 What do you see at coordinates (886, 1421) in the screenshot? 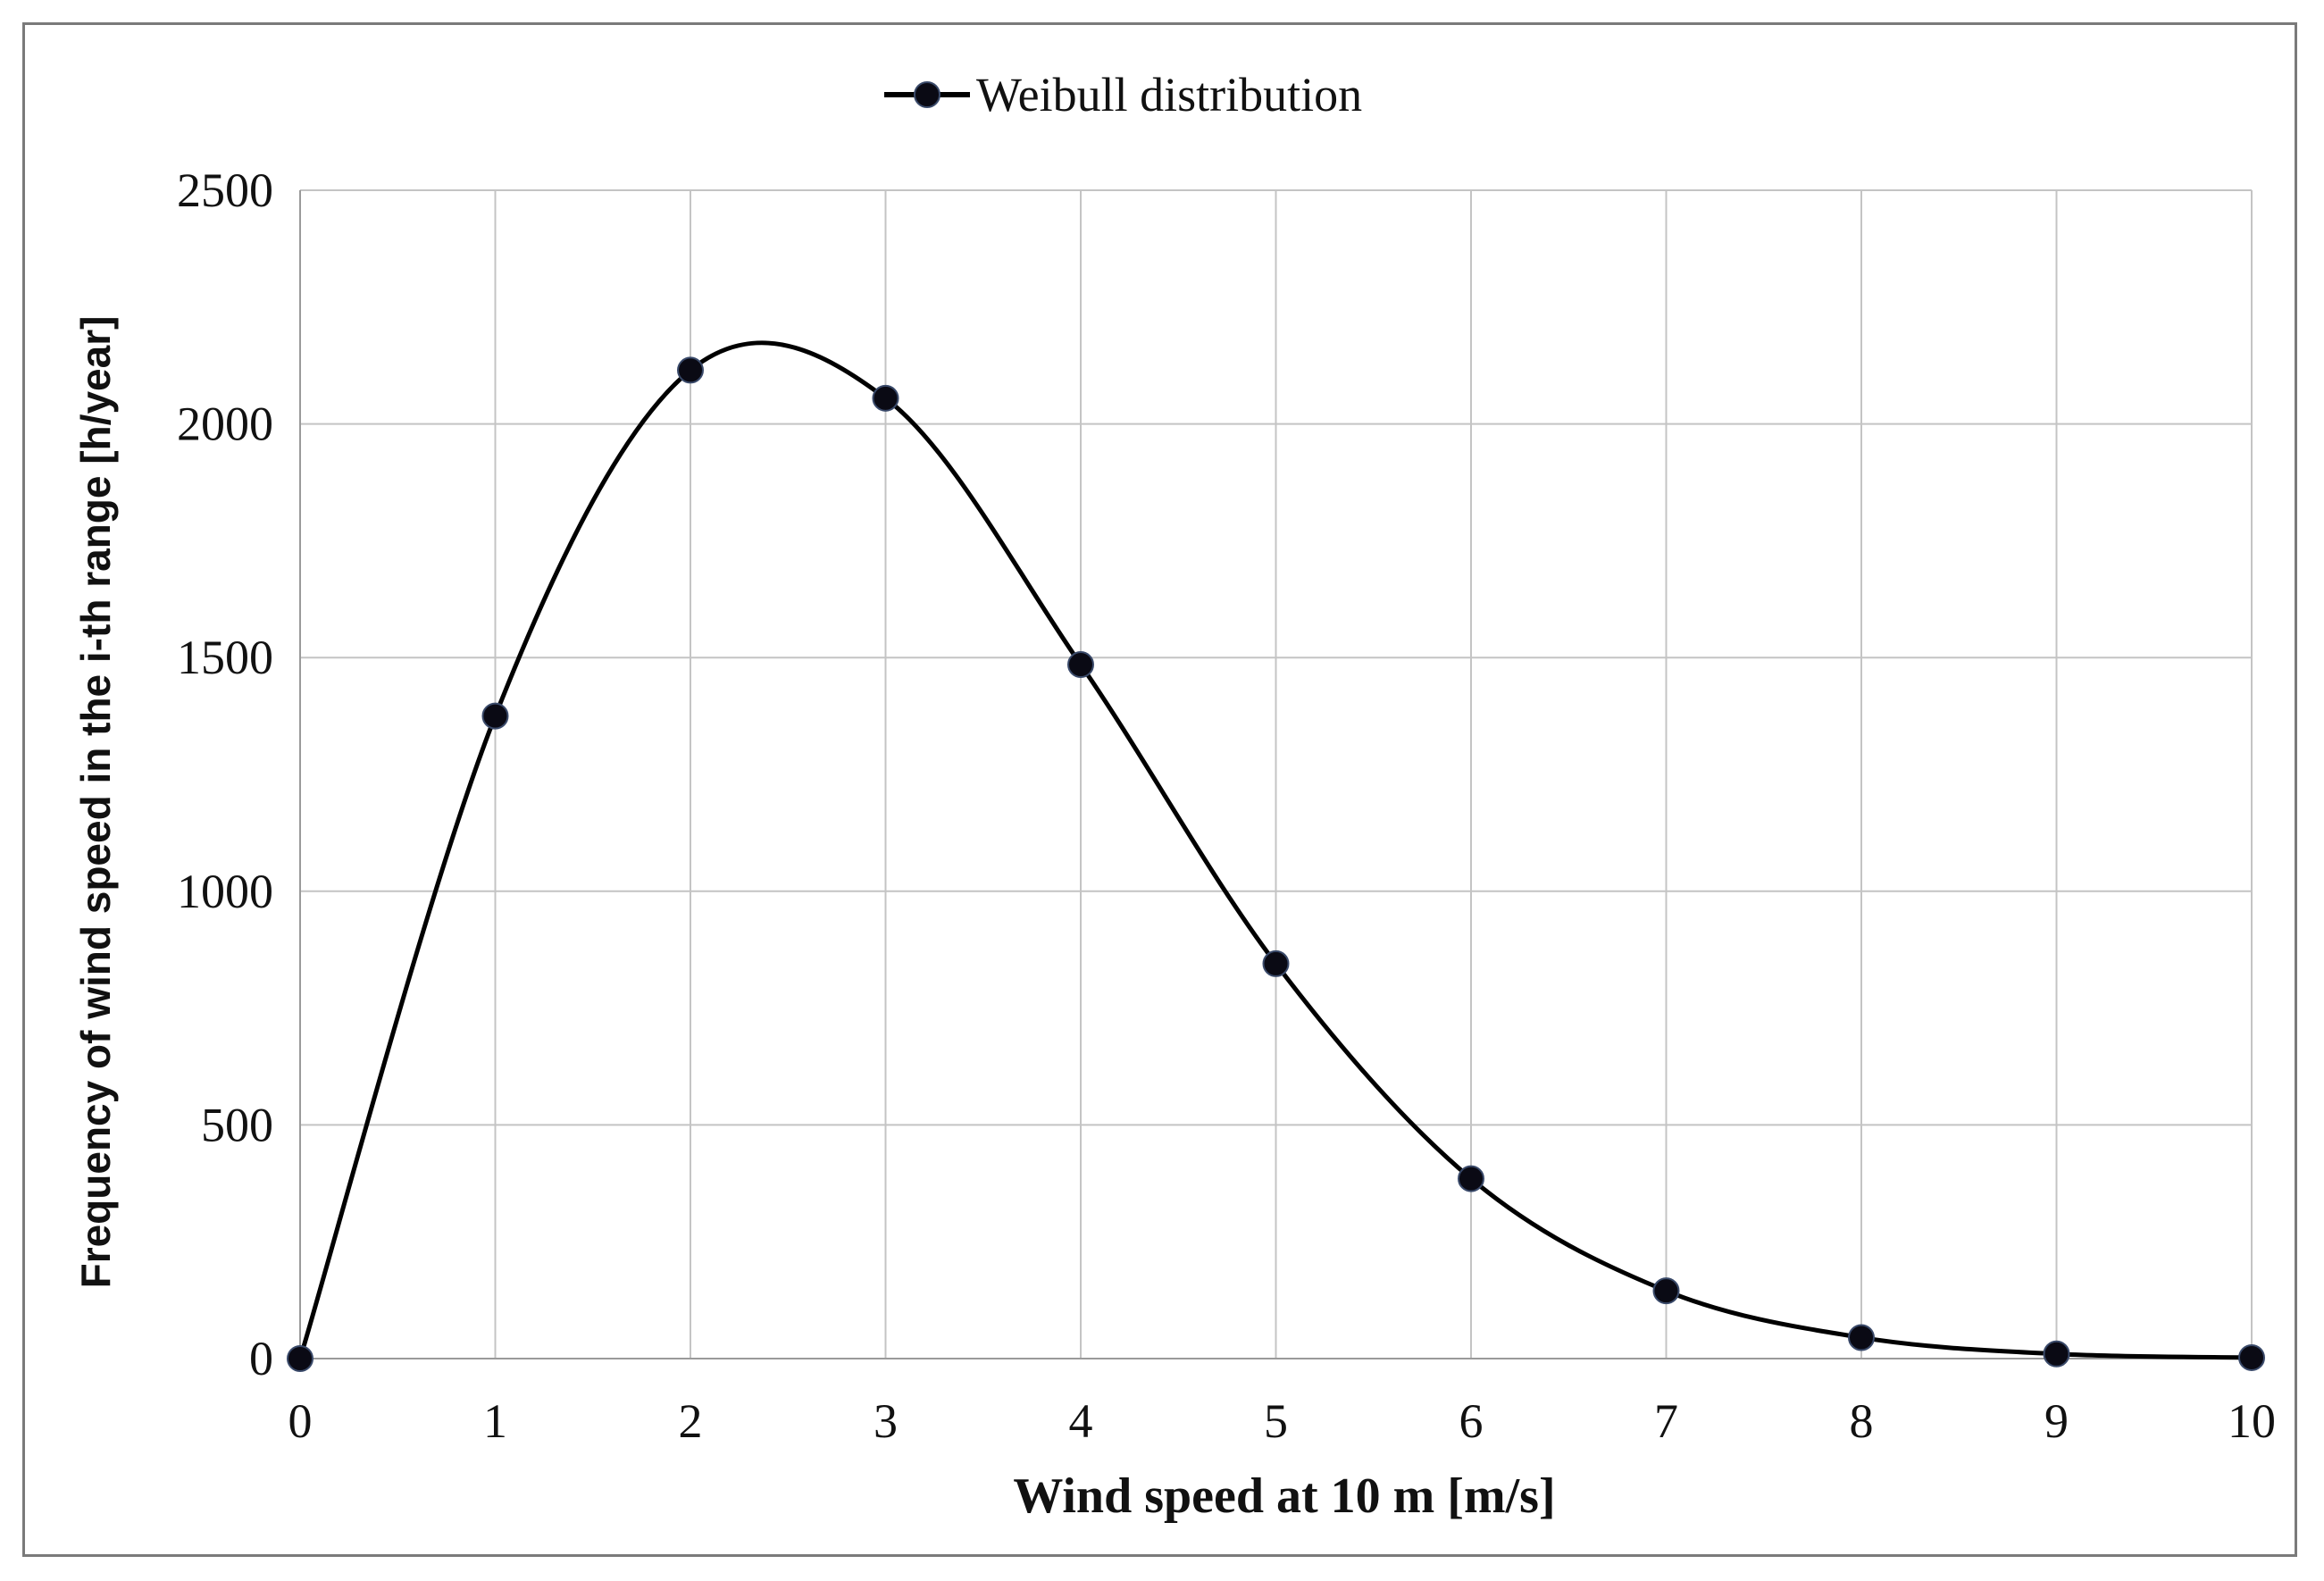
I see `x-tick-label: 3` at bounding box center [886, 1421].